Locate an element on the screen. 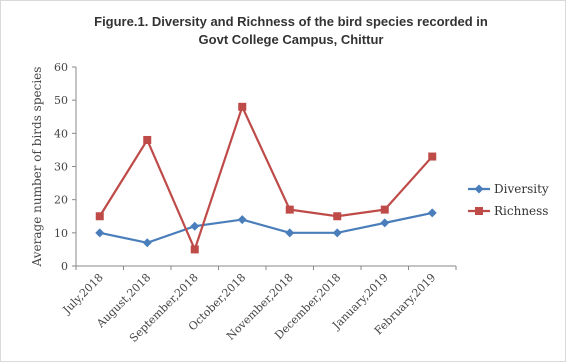 This screenshot has height=362, width=566. y-tick-label: 20 is located at coordinates (61, 200).